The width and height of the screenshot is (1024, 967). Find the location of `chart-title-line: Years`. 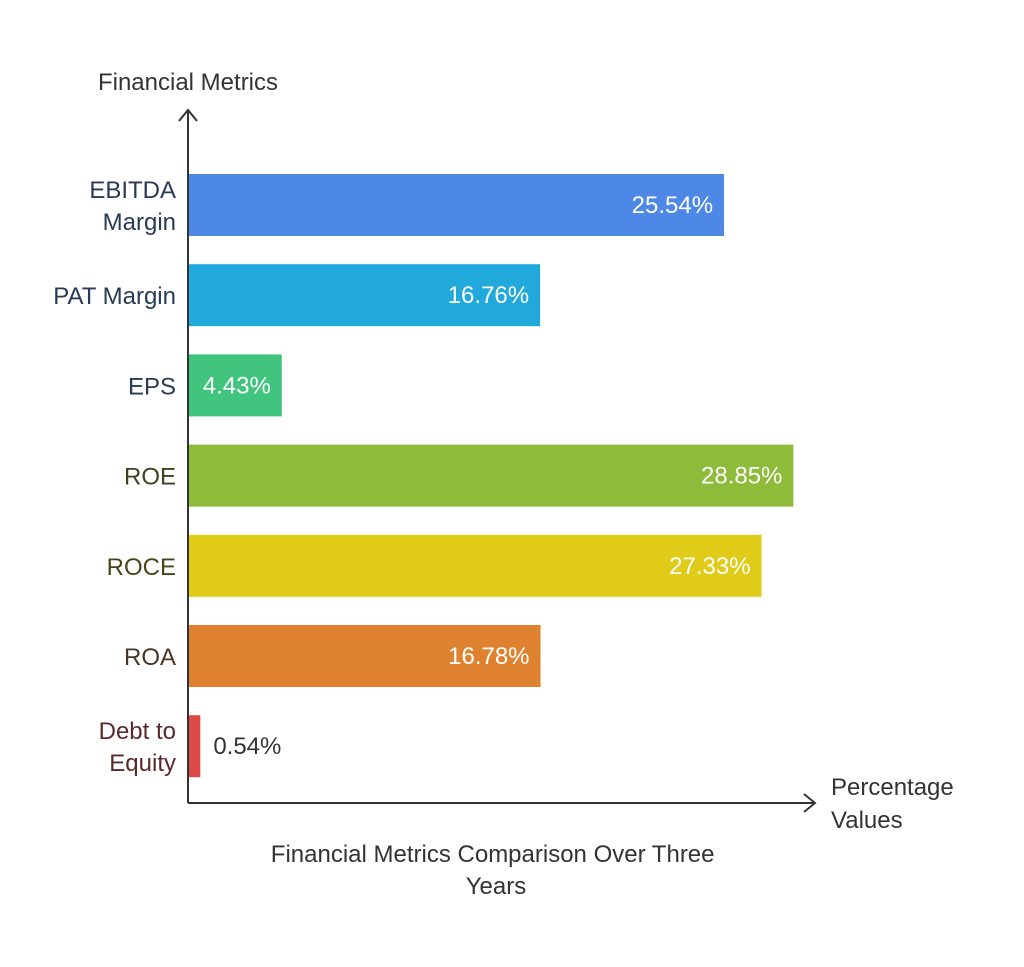

chart-title-line: Years is located at coordinates (496, 886).